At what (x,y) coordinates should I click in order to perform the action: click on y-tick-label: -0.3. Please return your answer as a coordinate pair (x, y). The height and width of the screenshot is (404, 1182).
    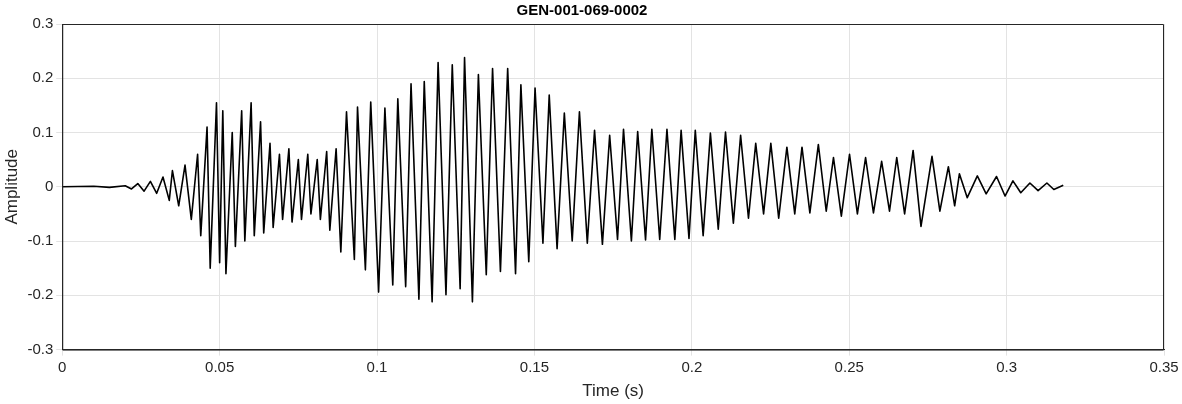
    Looking at the image, I should click on (40, 348).